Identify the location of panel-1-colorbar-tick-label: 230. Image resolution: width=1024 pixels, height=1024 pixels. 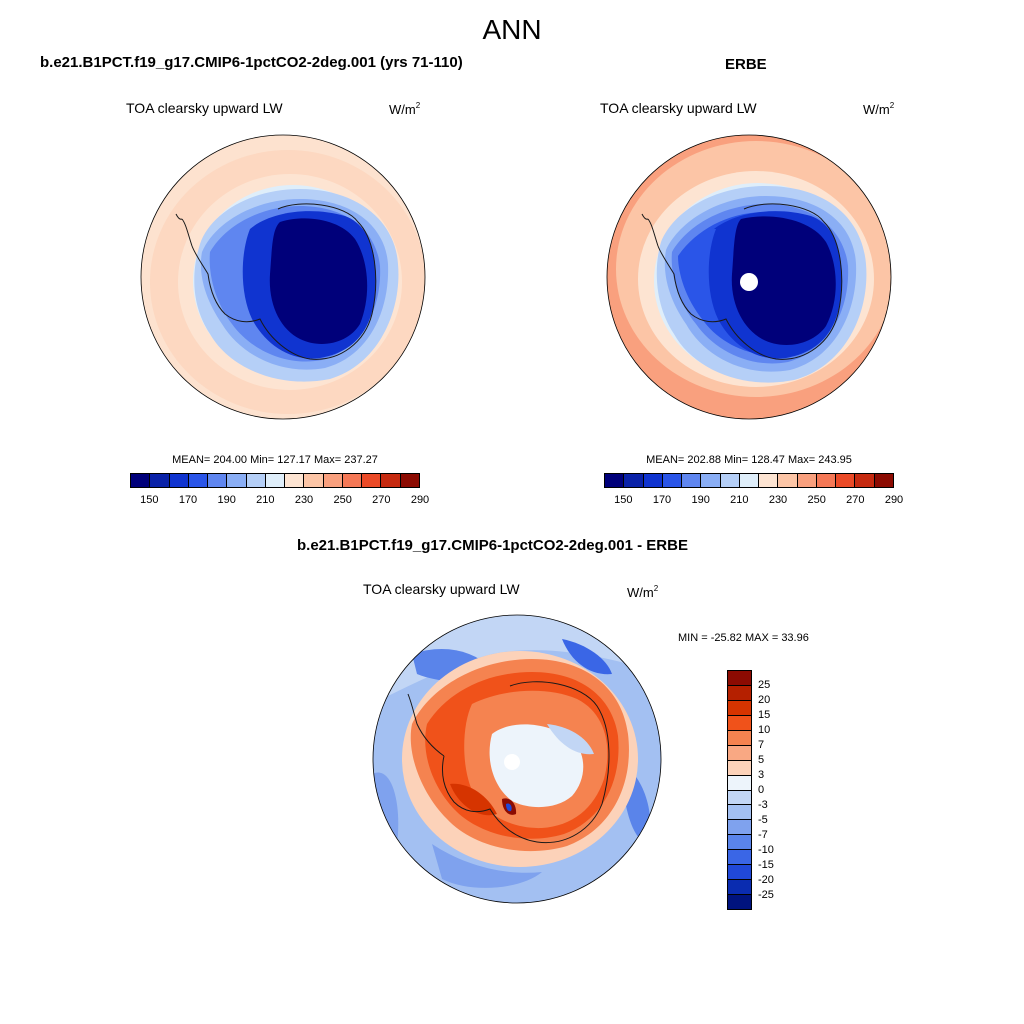
(304, 500).